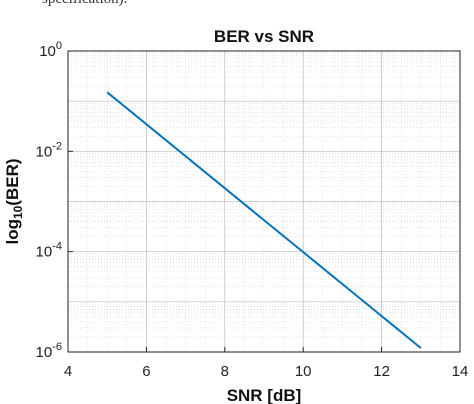 Image resolution: width=474 pixels, height=404 pixels. What do you see at coordinates (12, 181) in the screenshot?
I see `y-axis-label-suffix: (BER)` at bounding box center [12, 181].